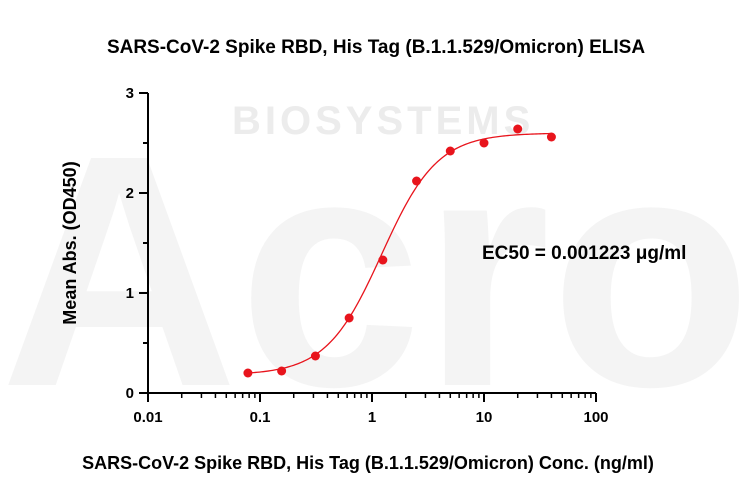 The width and height of the screenshot is (753, 497). I want to click on x-tick-label: 0.01, so click(147, 417).